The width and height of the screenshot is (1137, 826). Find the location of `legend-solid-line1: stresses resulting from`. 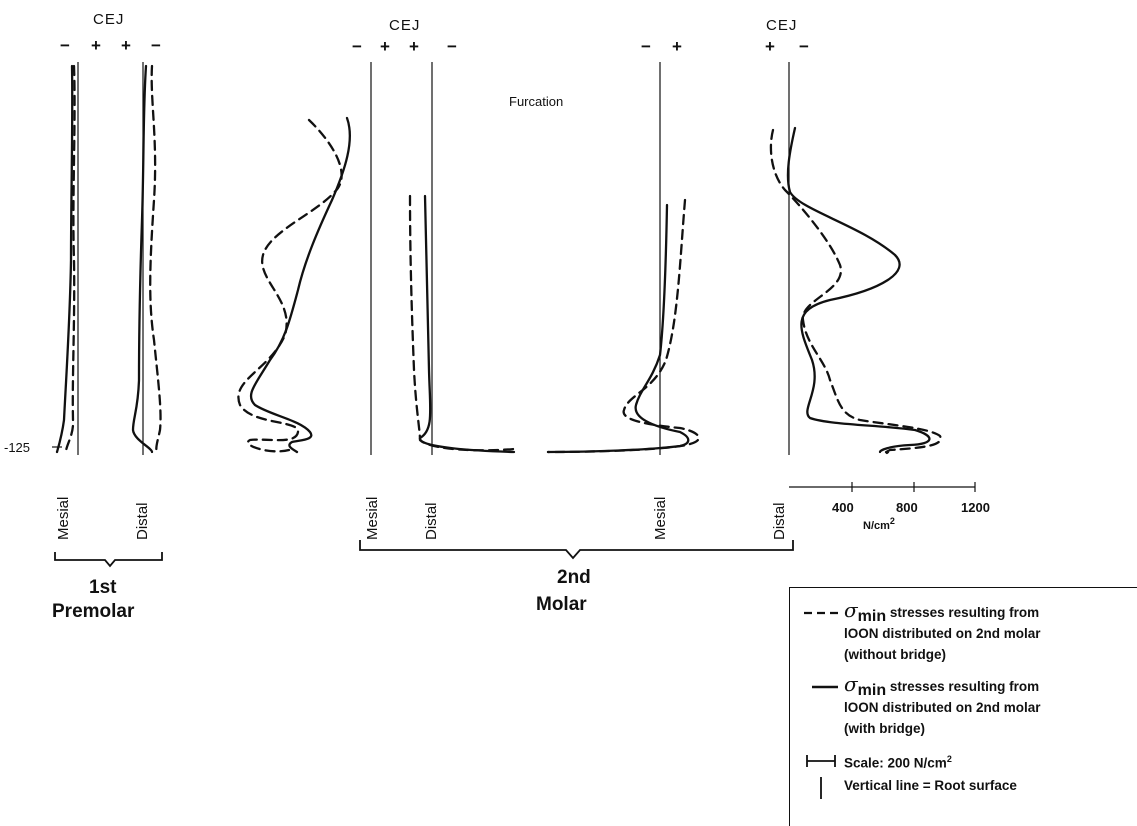

legend-solid-line1: stresses resulting from is located at coordinates (964, 686).